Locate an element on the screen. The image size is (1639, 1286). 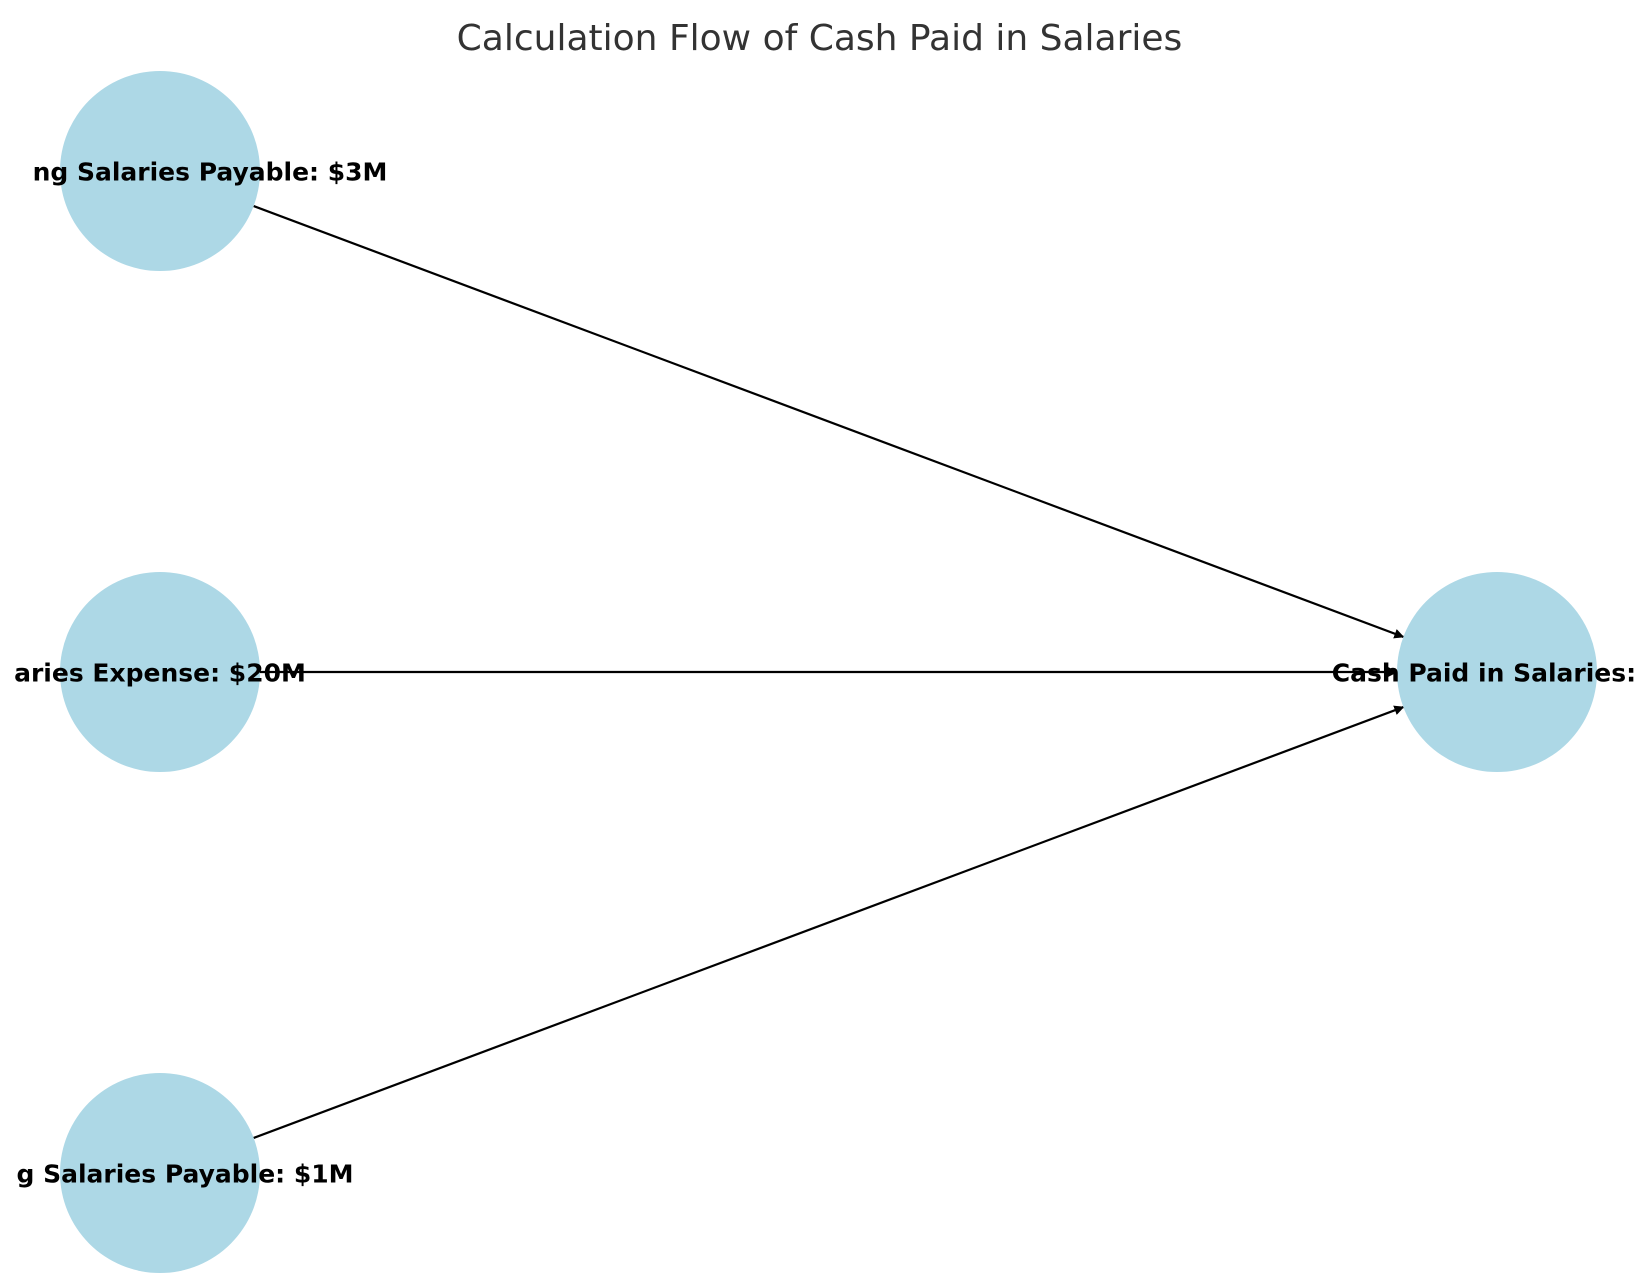
node-beginning is located at coordinates (160, 171).